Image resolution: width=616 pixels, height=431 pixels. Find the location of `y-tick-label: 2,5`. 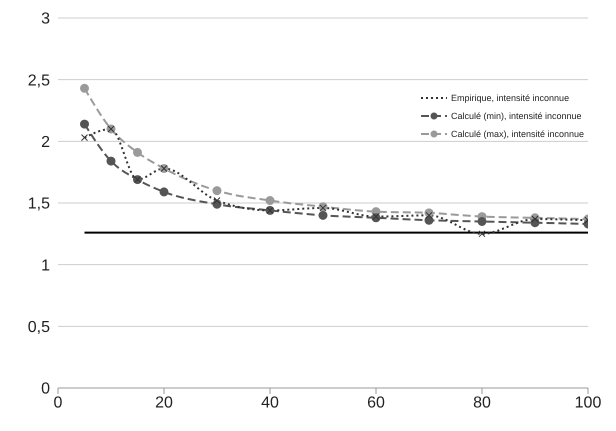

y-tick-label: 2,5 is located at coordinates (39, 81).